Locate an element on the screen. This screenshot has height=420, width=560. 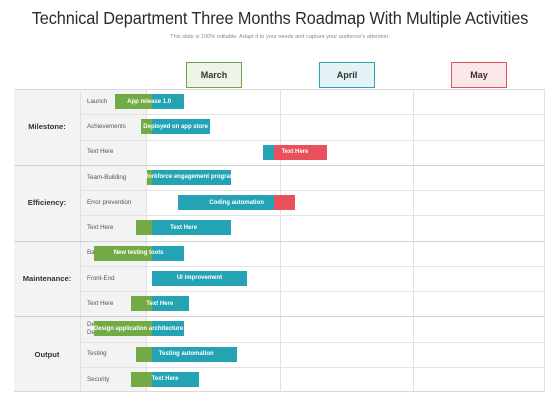
group-label: Milestone: is located at coordinates (47, 127).